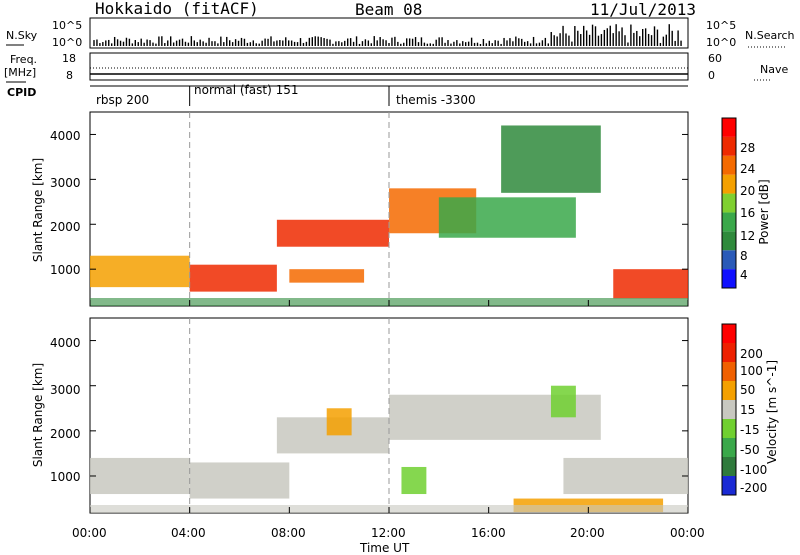  What do you see at coordinates (687, 533) in the screenshot?
I see `xtick-6: 00:00` at bounding box center [687, 533].